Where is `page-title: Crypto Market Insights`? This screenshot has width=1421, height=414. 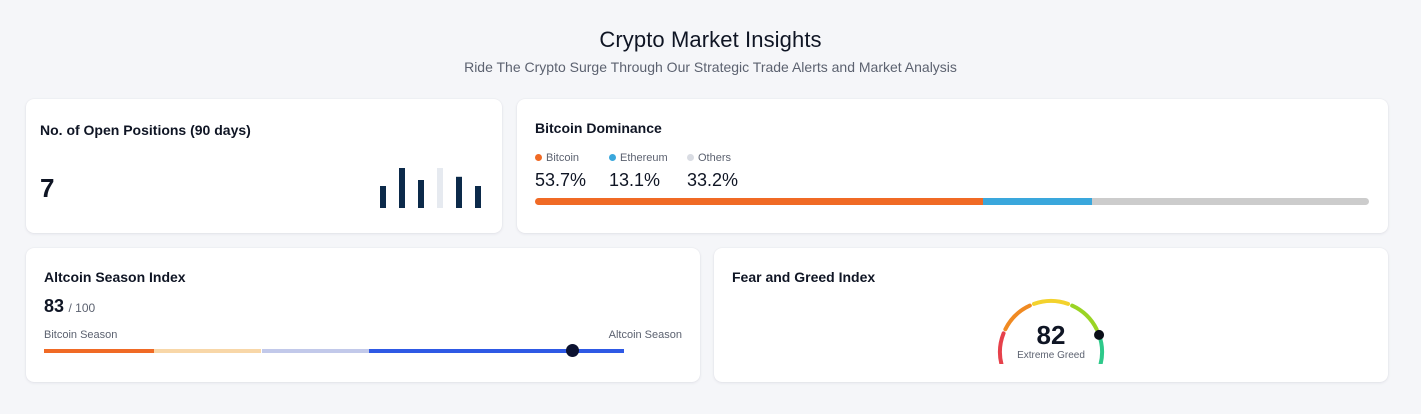 page-title: Crypto Market Insights is located at coordinates (710, 39).